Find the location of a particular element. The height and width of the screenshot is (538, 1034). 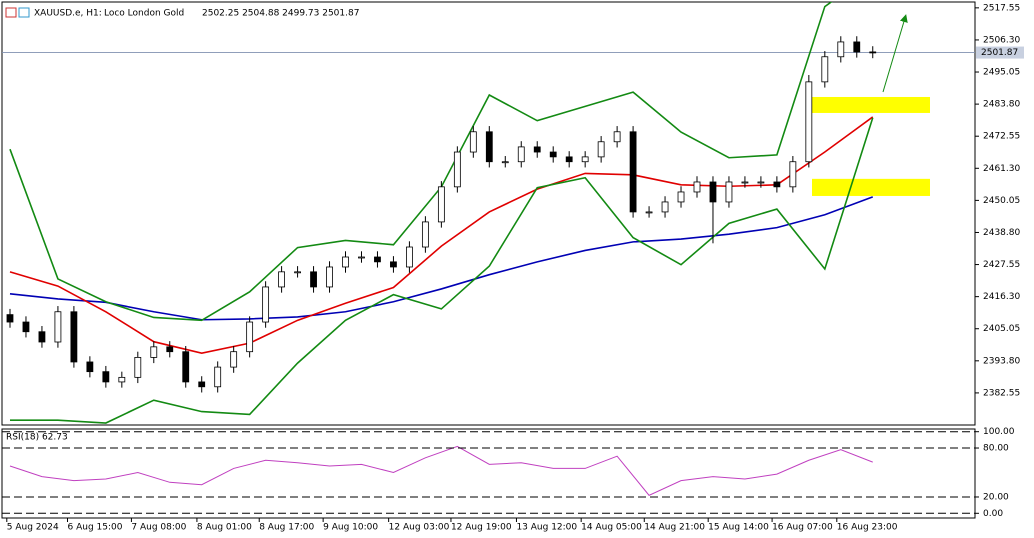

y-tick-label: 2393.80 is located at coordinates (1001, 361).